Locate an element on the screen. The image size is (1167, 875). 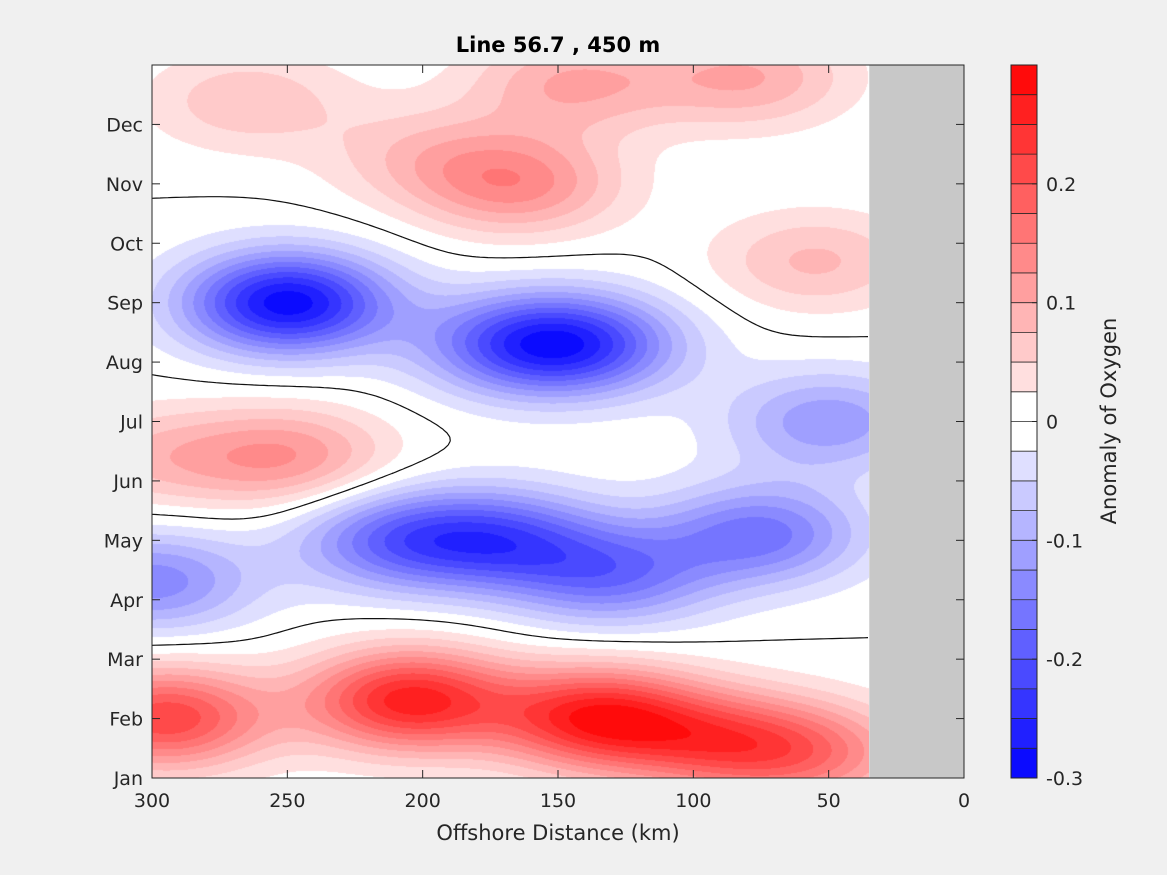
no-data-region is located at coordinates (916, 421).